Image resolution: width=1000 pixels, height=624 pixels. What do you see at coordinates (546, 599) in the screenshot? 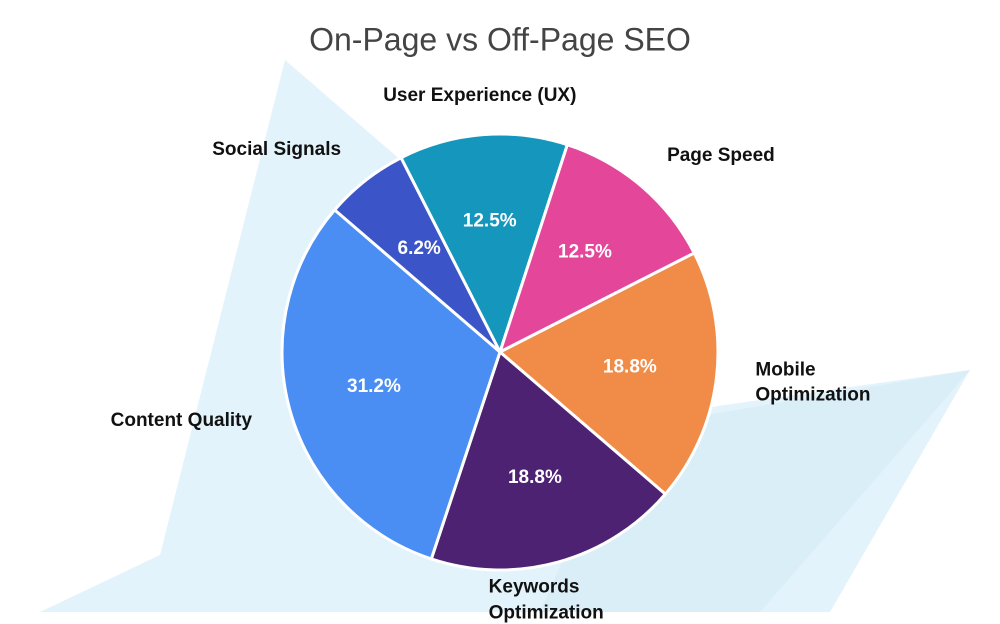
I see `category-label: Keywords Optimization` at bounding box center [546, 599].